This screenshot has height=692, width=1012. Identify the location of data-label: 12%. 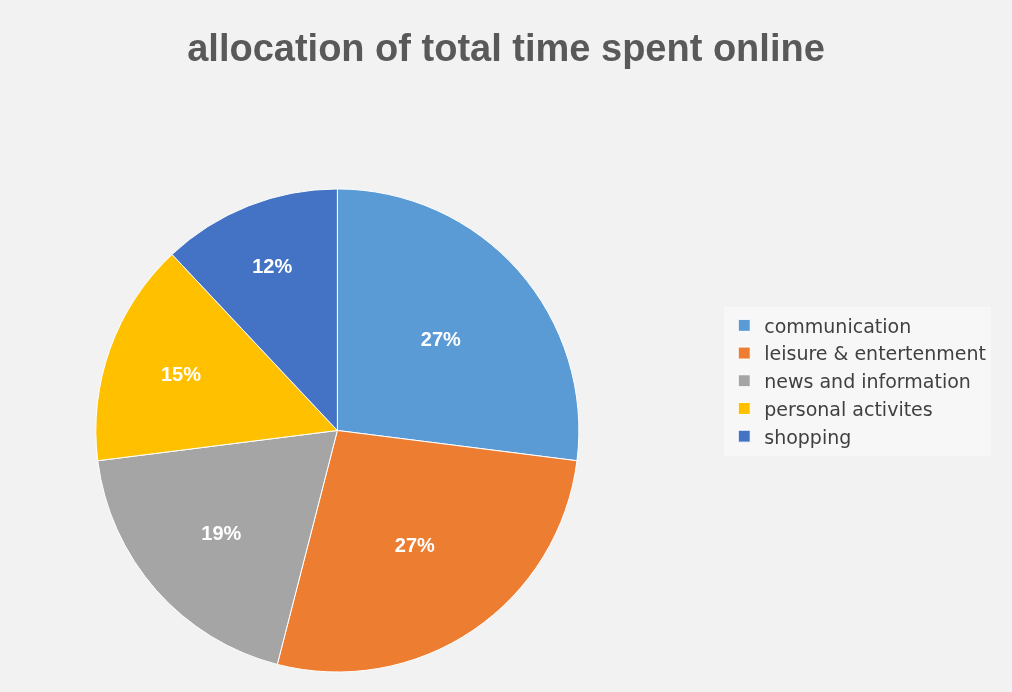
(272, 266).